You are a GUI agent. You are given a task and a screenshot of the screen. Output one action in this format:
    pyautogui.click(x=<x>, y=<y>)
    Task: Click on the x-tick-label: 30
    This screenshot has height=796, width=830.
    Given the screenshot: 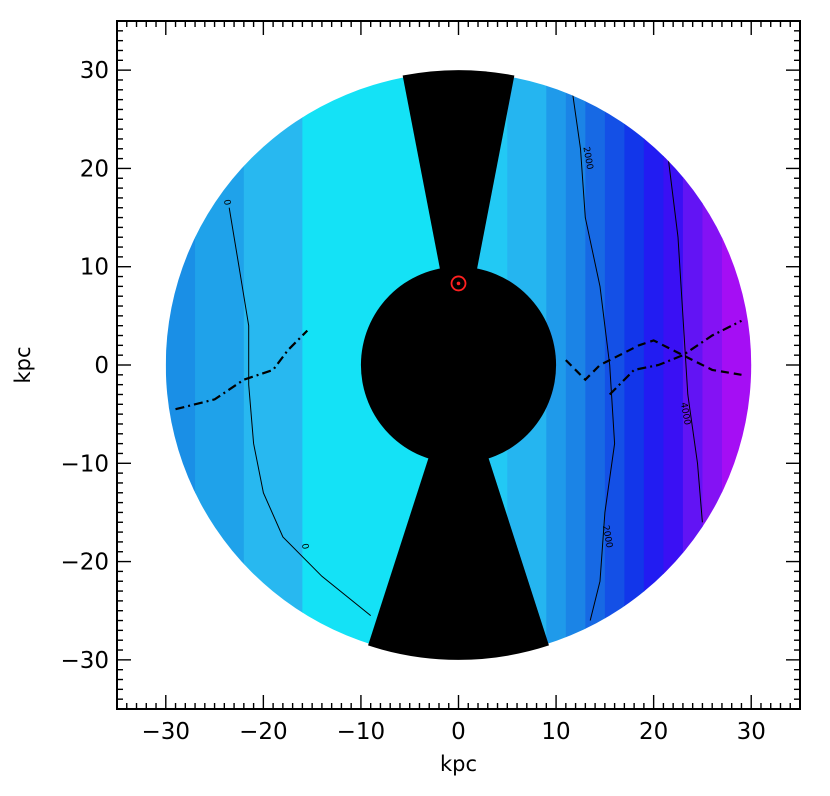 What is the action you would take?
    pyautogui.click(x=751, y=732)
    